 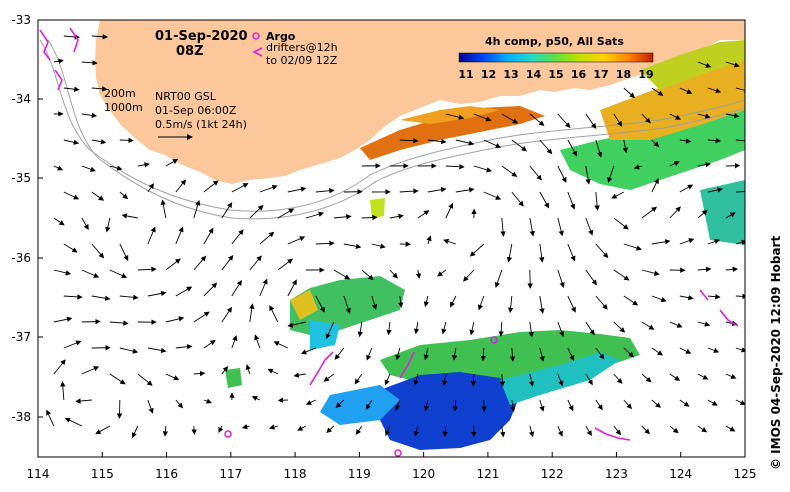 What do you see at coordinates (488, 74) in the screenshot?
I see `colorbar-tick-label: 12` at bounding box center [488, 74].